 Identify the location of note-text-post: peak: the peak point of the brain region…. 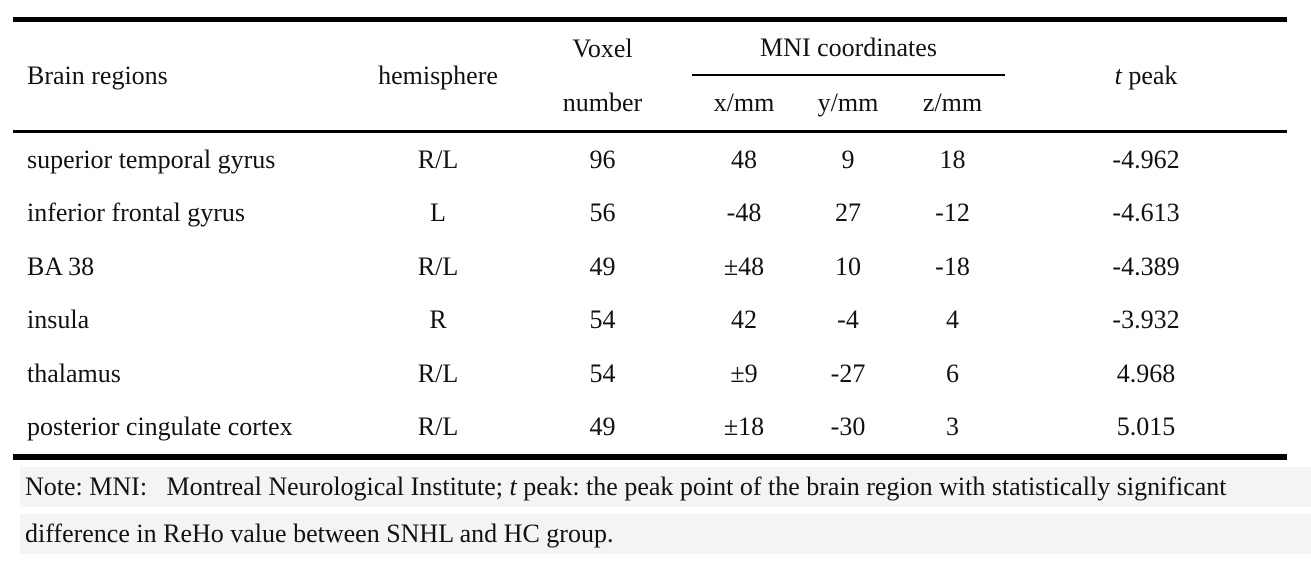
(871, 486).